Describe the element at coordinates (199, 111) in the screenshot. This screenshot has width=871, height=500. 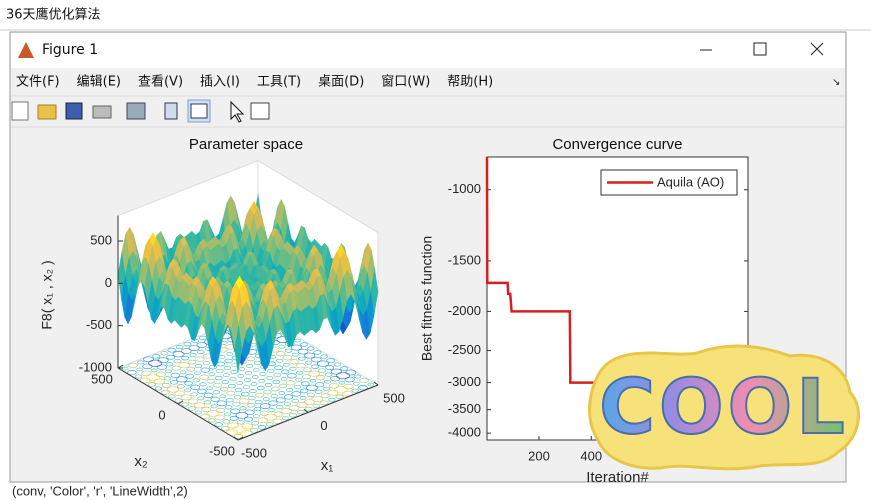
I see `legend-glyph` at that location.